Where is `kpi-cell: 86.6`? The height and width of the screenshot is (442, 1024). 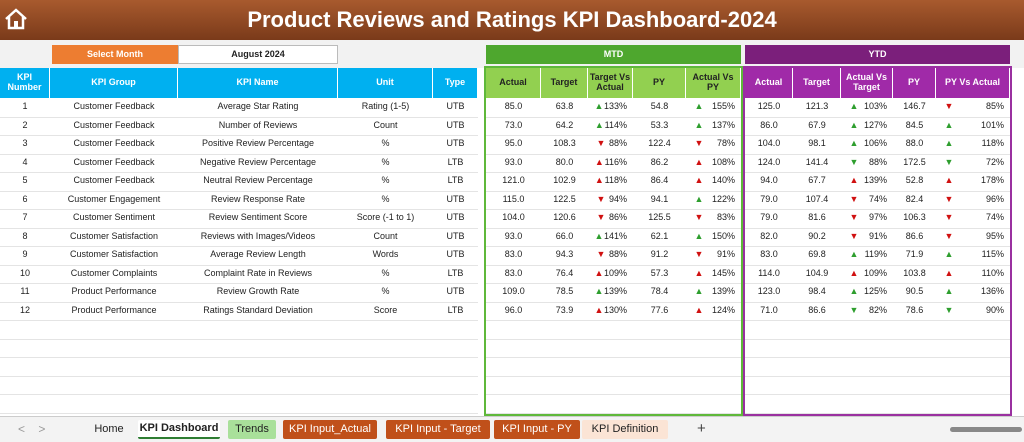
kpi-cell: 86.6 is located at coordinates (817, 309).